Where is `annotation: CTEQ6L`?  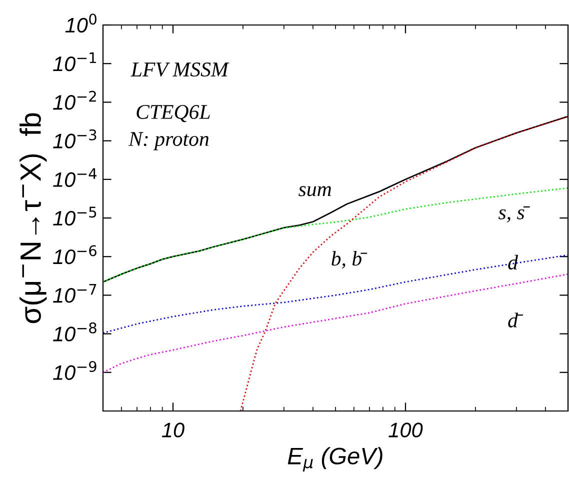
annotation: CTEQ6L is located at coordinates (173, 113).